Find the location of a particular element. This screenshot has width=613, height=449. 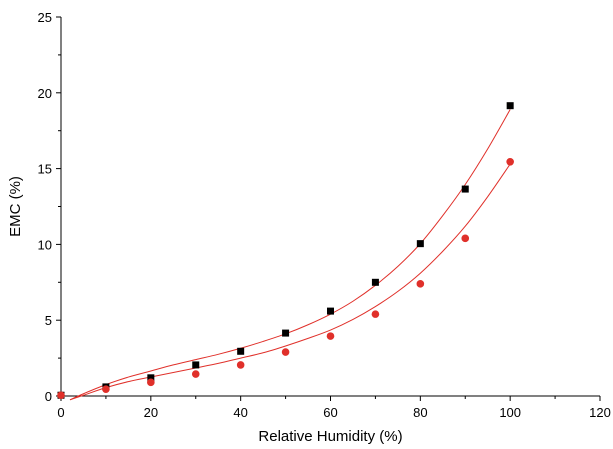

x-axis-title: Relative Humidity (%) is located at coordinates (330, 436).